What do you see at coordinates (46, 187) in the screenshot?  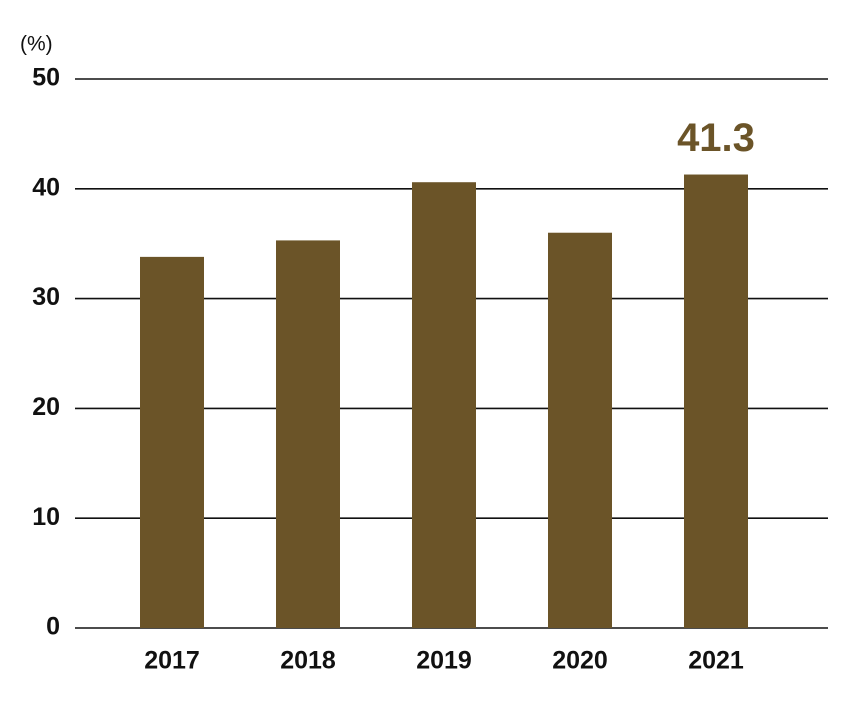 I see `y-tick-label: 40` at bounding box center [46, 187].